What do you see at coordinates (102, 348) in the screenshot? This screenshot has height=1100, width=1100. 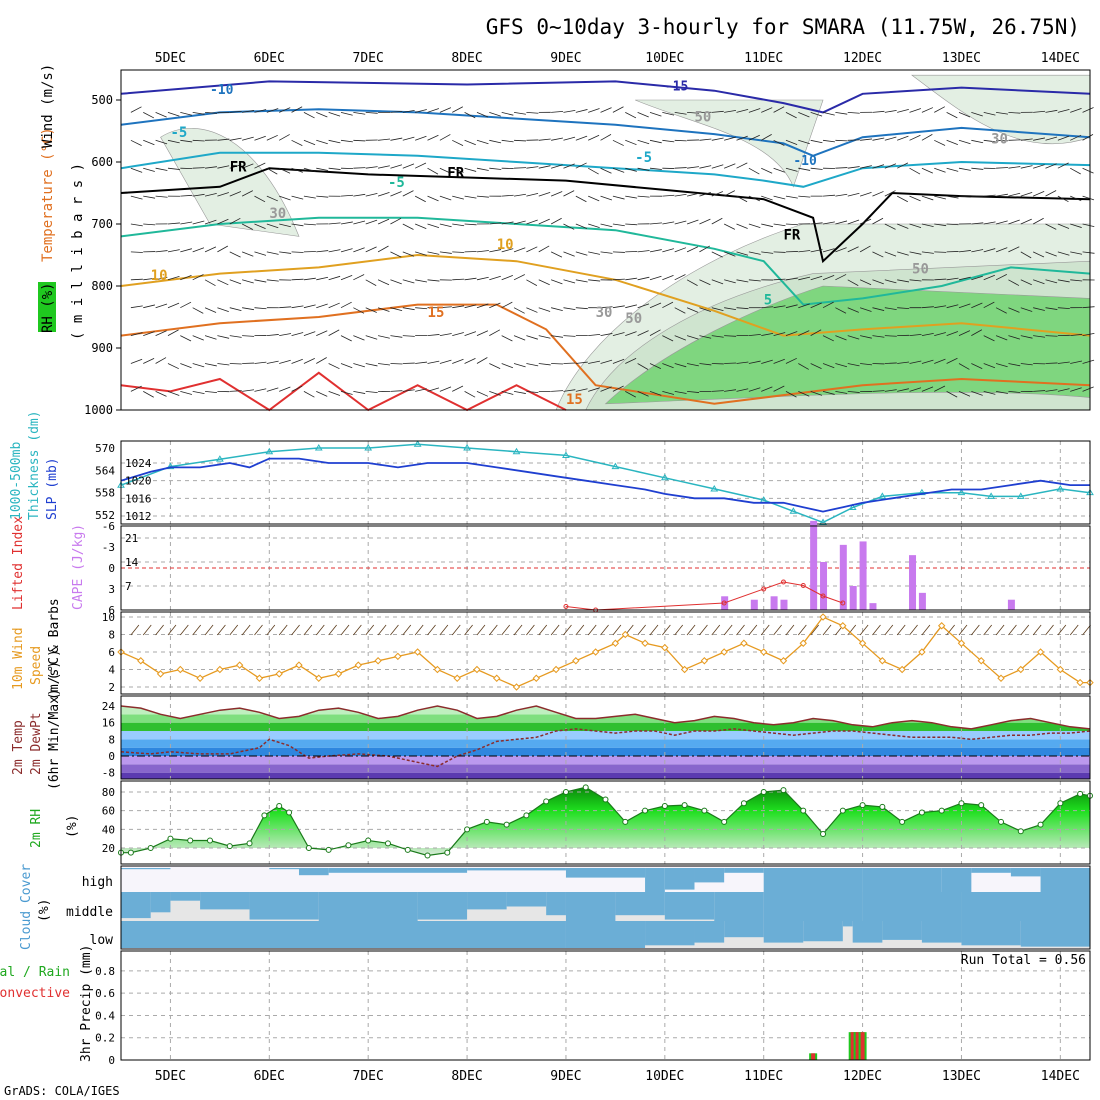 I see `pressure-tick-label: 900` at bounding box center [102, 348].